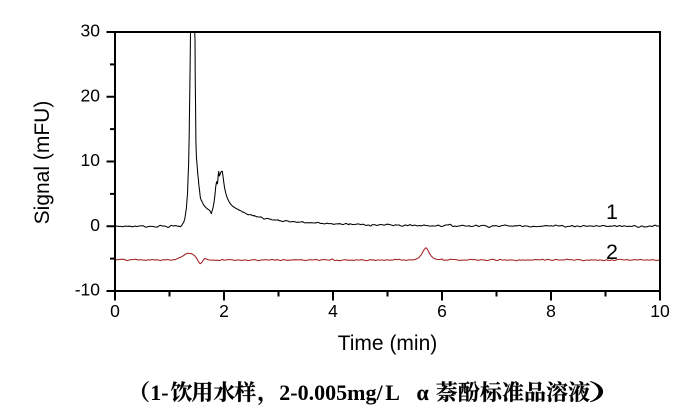 This screenshot has height=409, width=697. What do you see at coordinates (91, 31) in the screenshot?
I see `svg-text: 30` at bounding box center [91, 31].